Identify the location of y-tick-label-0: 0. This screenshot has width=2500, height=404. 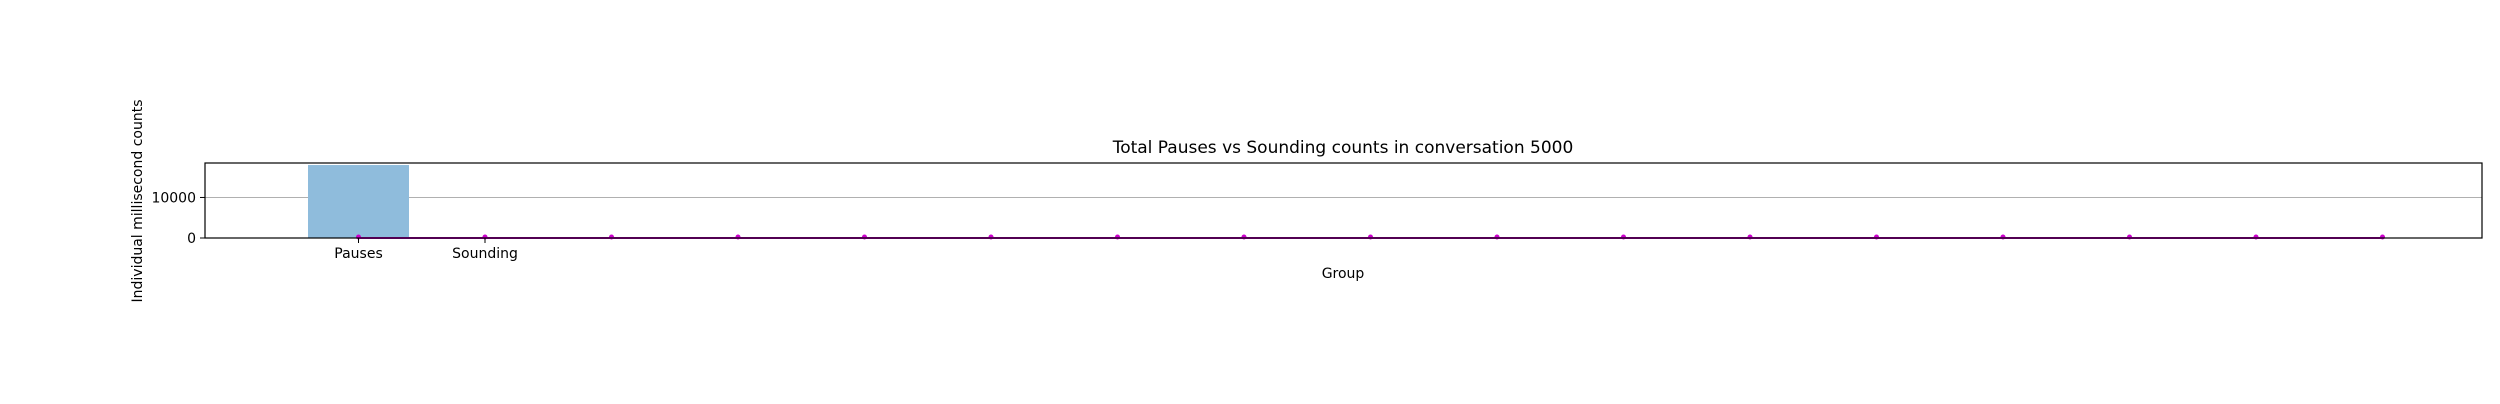
(191, 239).